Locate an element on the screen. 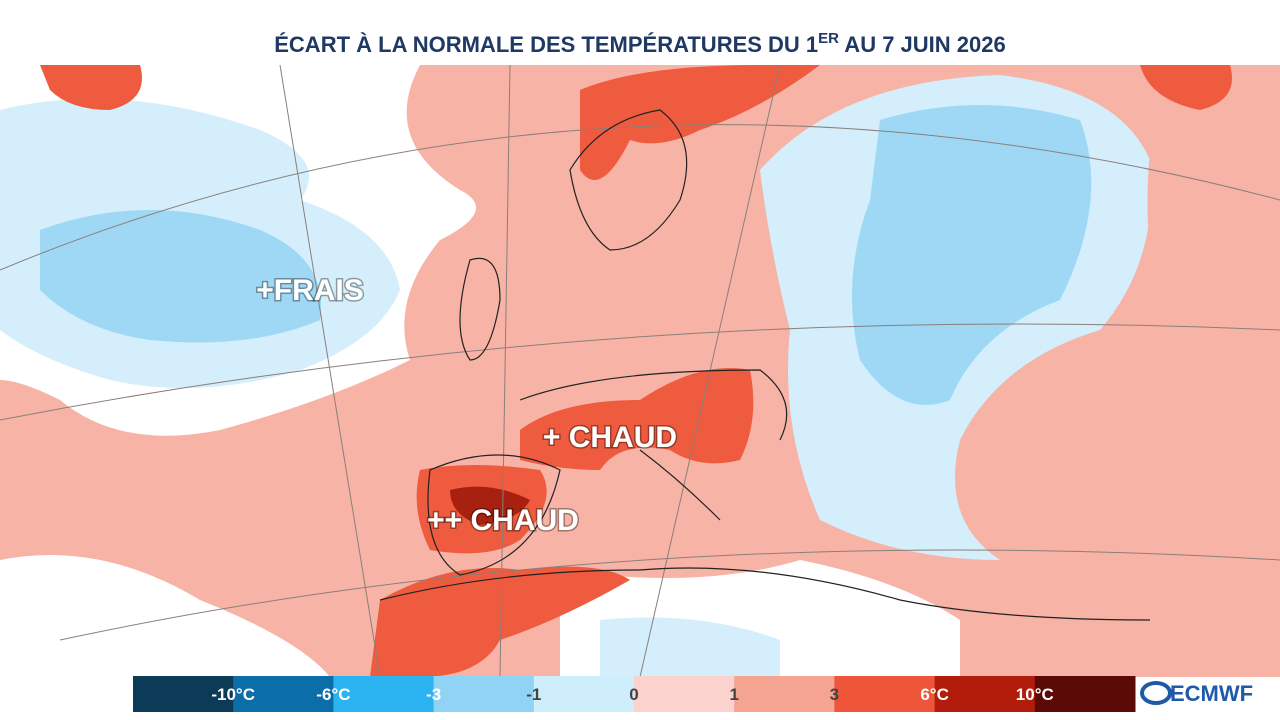 This screenshot has height=720, width=1280. logo: ECMWF is located at coordinates (1196, 693).